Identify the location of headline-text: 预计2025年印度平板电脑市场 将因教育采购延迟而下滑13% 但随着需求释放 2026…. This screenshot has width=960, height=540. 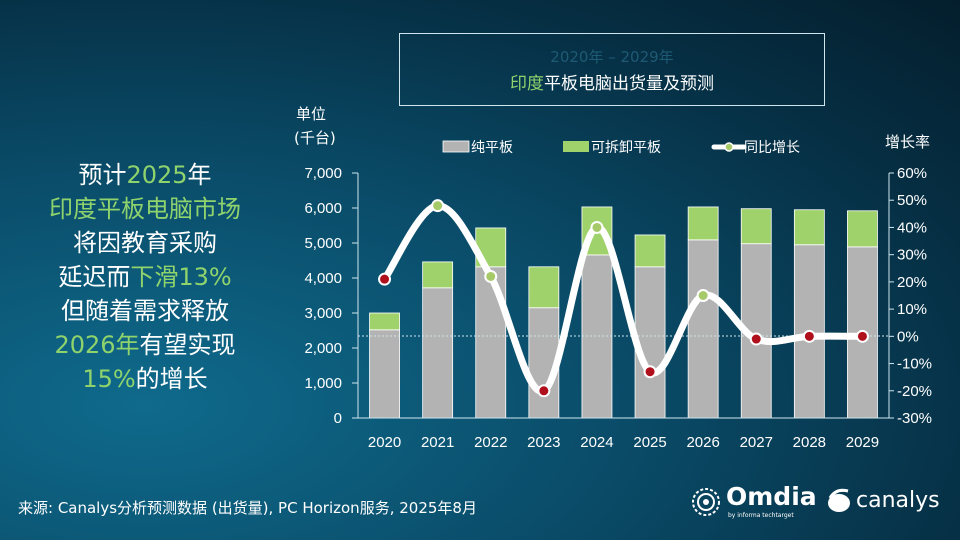
(145, 277).